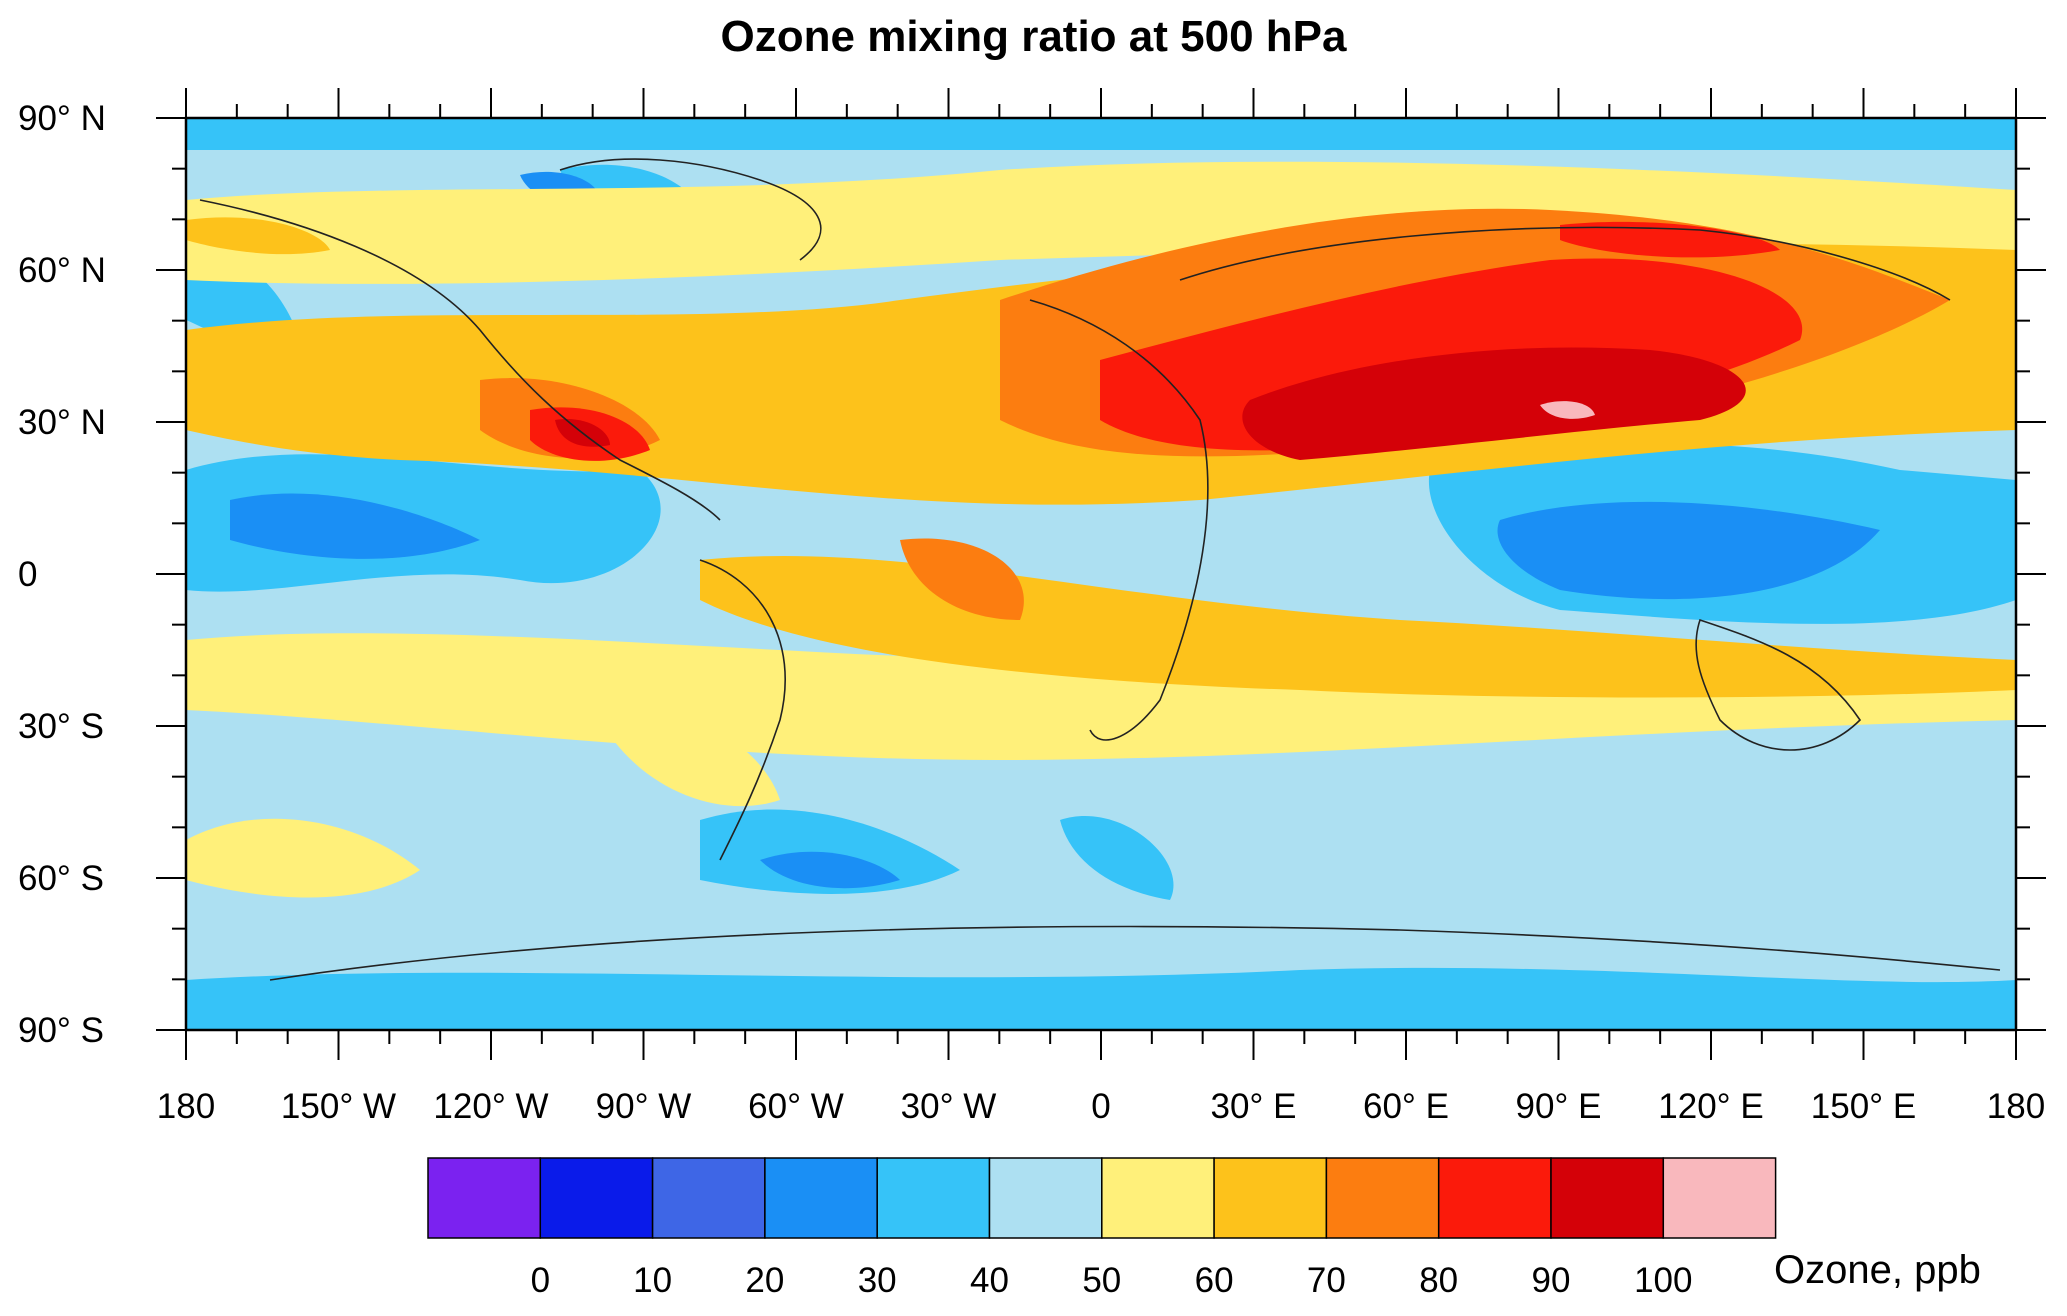  Describe the element at coordinates (62, 422) in the screenshot. I see `lat-label: 30° N` at that location.